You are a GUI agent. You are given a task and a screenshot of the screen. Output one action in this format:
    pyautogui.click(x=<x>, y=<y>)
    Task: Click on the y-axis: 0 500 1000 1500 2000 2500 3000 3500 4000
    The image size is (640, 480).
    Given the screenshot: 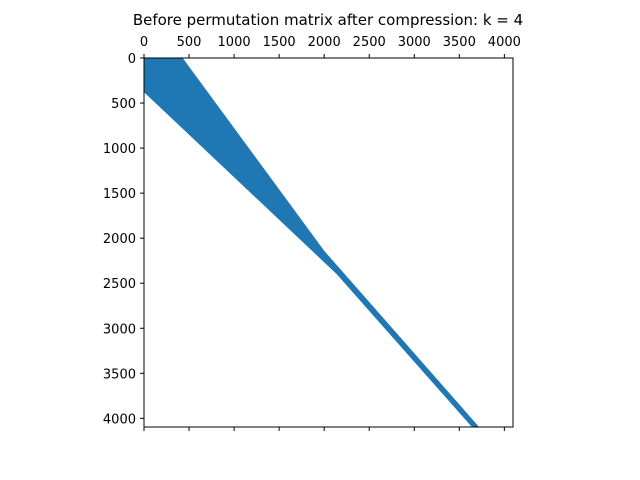 What is the action you would take?
    pyautogui.click(x=123, y=239)
    